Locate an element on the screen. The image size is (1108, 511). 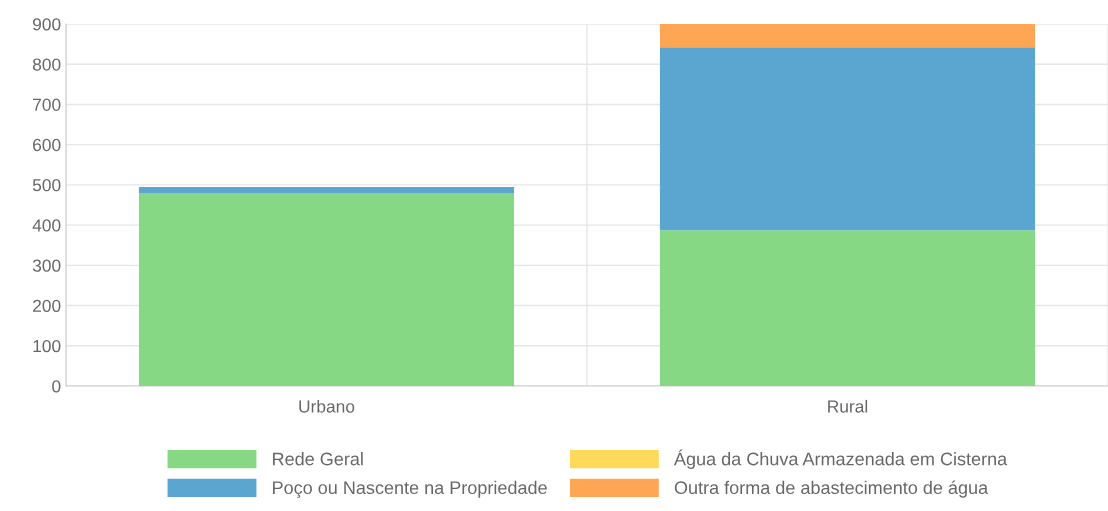
y-tick-label: 0 is located at coordinates (56, 386).